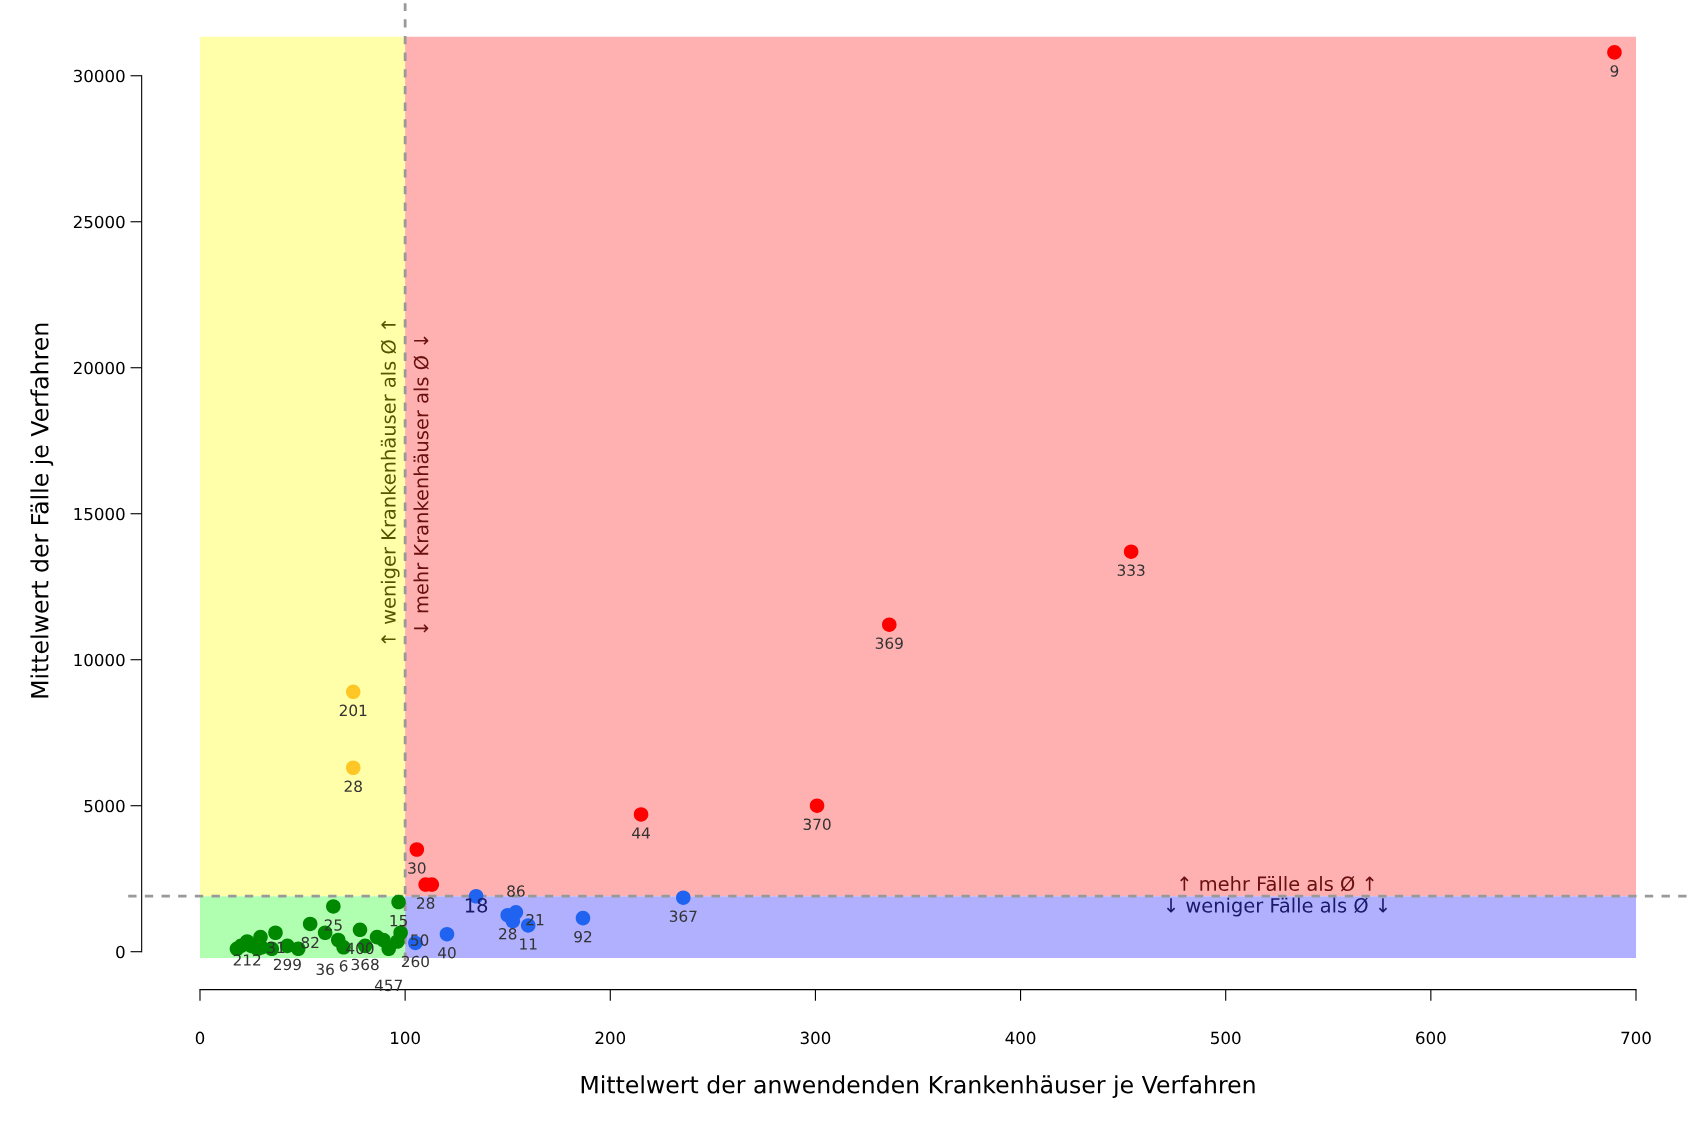 This screenshot has height=1125, width=1692. What do you see at coordinates (99, 222) in the screenshot?
I see `y-tick-label: 25000` at bounding box center [99, 222].